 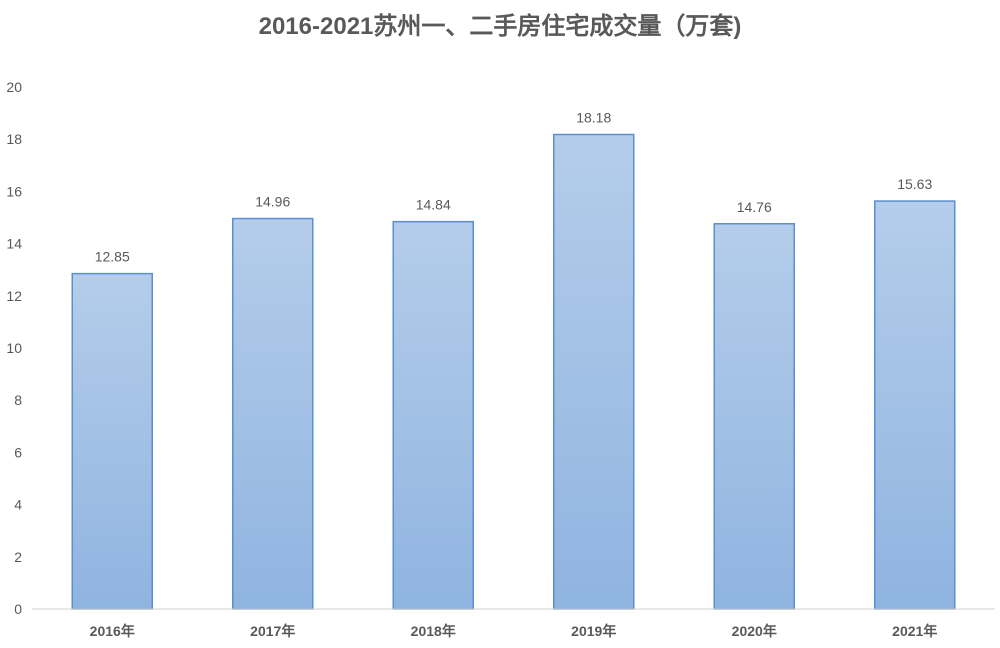 I want to click on y-tick-label: 10, so click(x=14, y=348).